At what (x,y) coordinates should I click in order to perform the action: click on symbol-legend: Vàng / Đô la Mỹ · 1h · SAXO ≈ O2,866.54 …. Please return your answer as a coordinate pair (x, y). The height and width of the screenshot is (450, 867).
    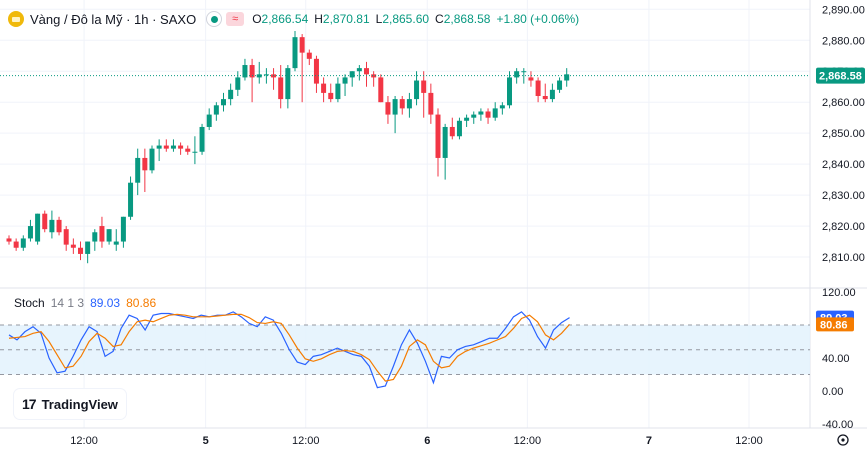
    Looking at the image, I should click on (293, 19).